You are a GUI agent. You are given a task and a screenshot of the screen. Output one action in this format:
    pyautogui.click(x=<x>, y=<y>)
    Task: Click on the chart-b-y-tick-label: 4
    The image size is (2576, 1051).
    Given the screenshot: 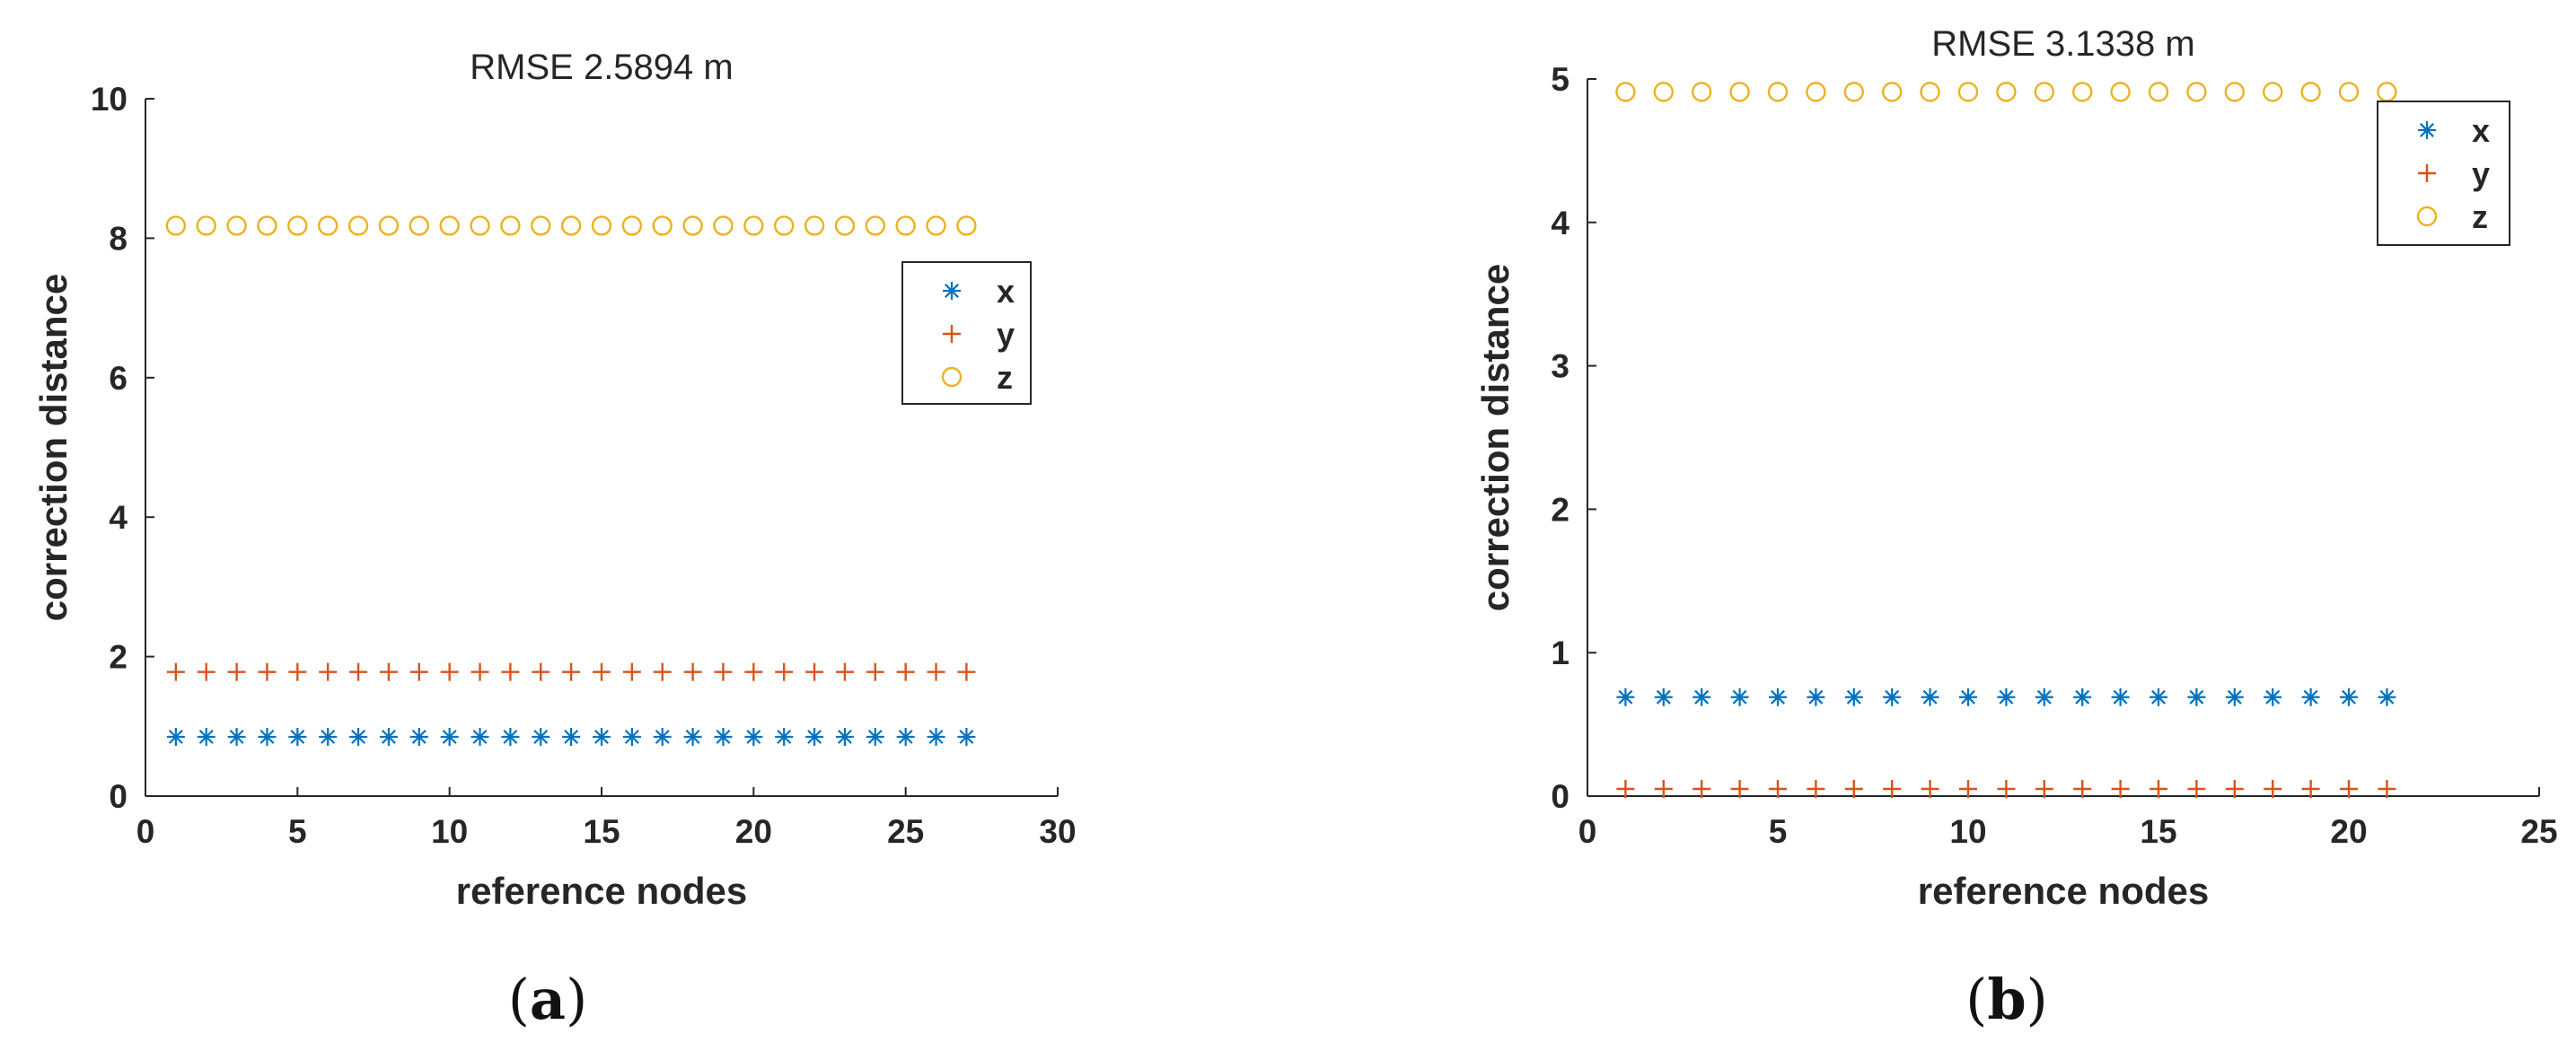 What is the action you would take?
    pyautogui.click(x=1560, y=223)
    